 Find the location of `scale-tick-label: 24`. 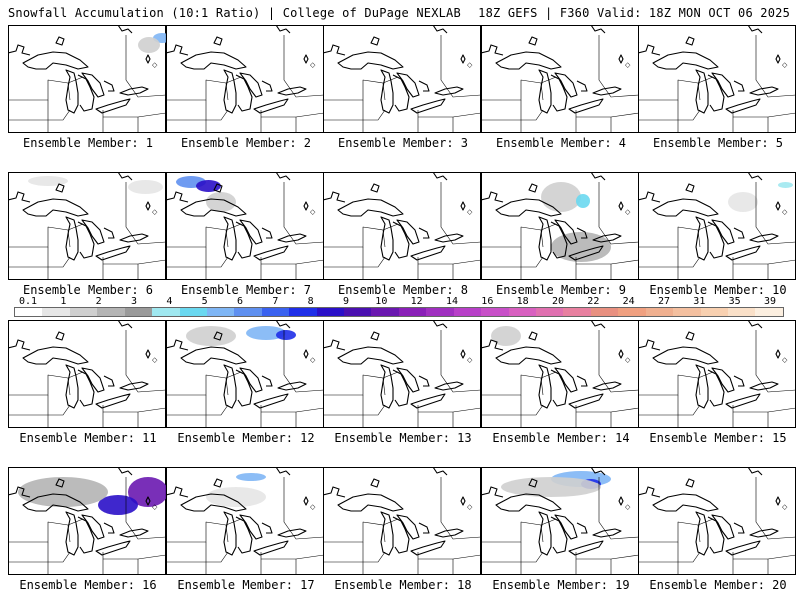

scale-tick-label: 24 is located at coordinates (628, 301).